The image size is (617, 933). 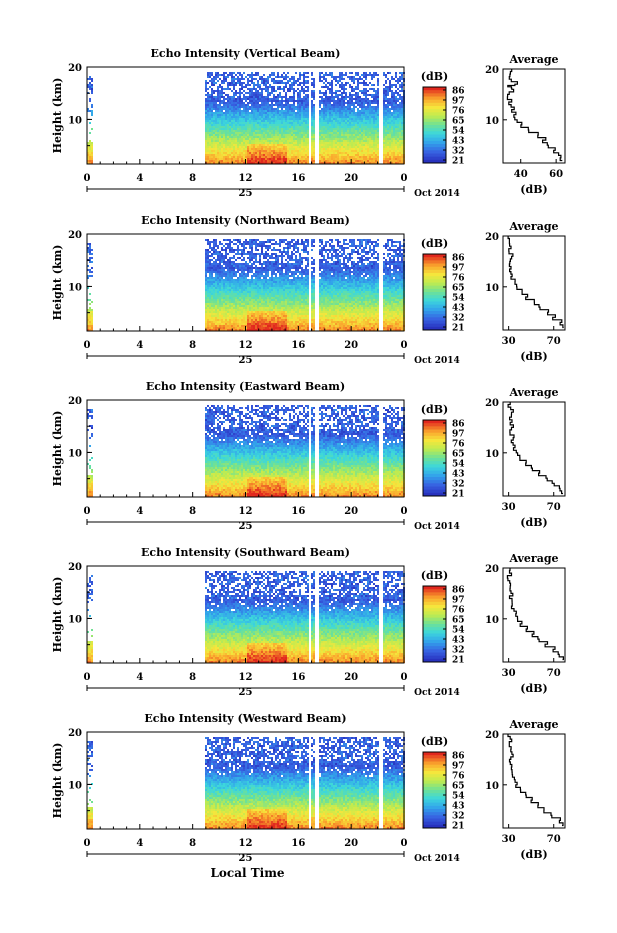 What do you see at coordinates (533, 59) in the screenshot?
I see `average-title: Average` at bounding box center [533, 59].